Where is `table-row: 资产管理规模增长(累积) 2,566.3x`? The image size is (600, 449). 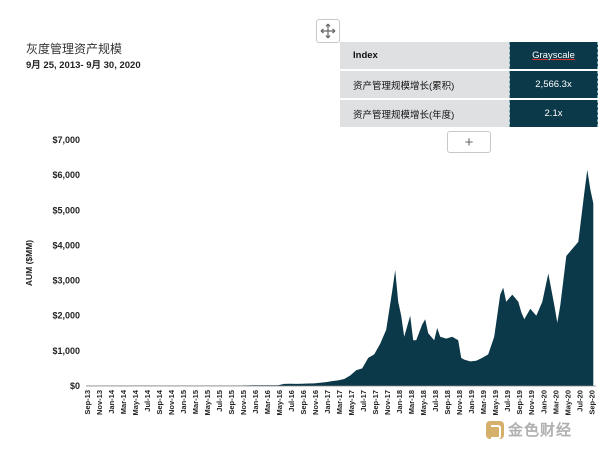
table-row: 资产管理规模增长(累积) 2,566.3x is located at coordinates (469, 85).